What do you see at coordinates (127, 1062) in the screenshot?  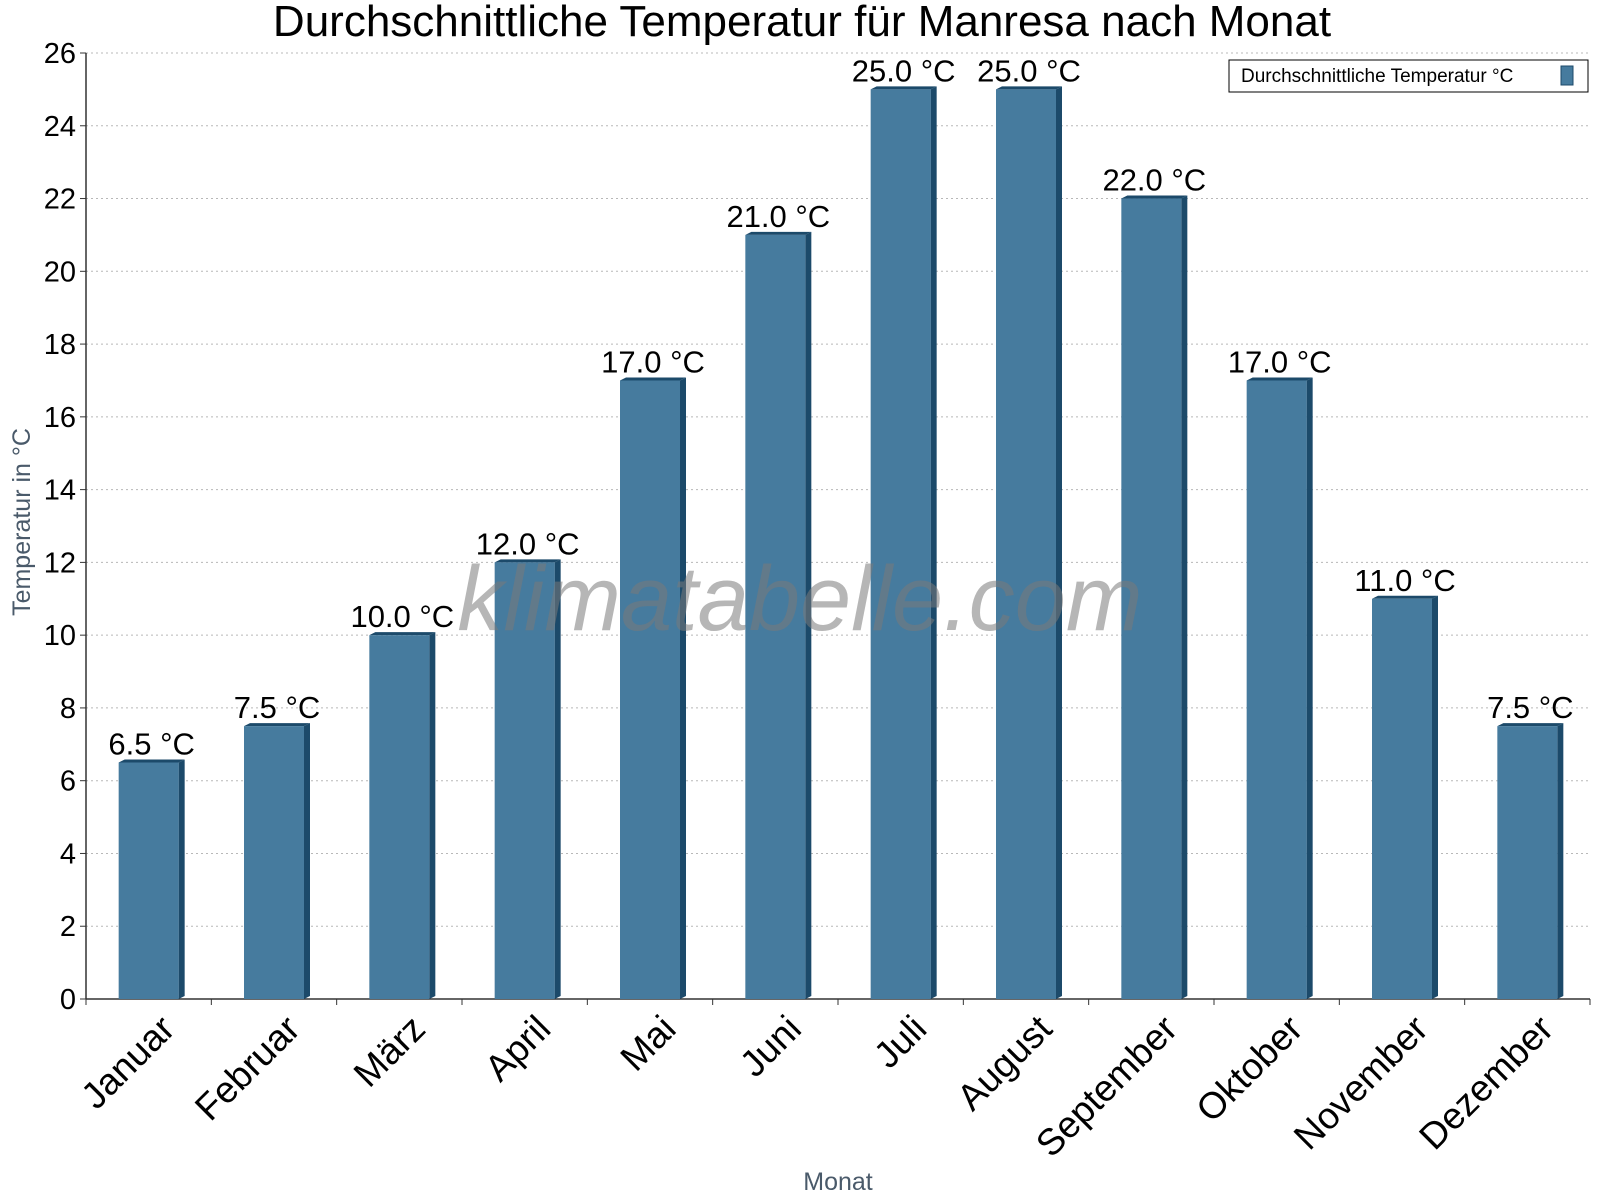 I see `x-tick-label: Januar` at bounding box center [127, 1062].